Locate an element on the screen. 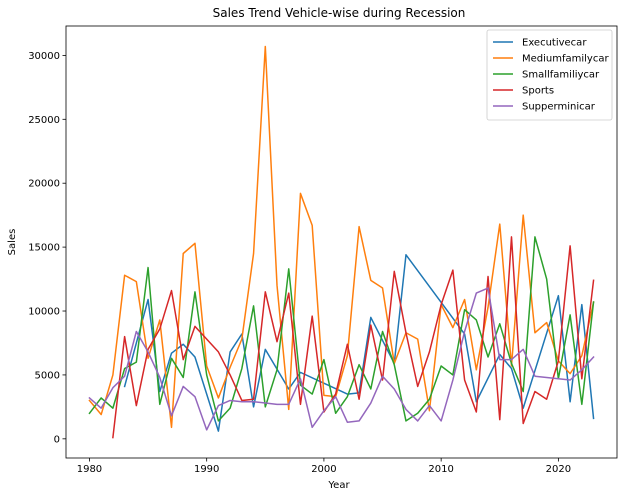 This screenshot has width=625, height=500. x-tick-label: 2010 is located at coordinates (440, 469).